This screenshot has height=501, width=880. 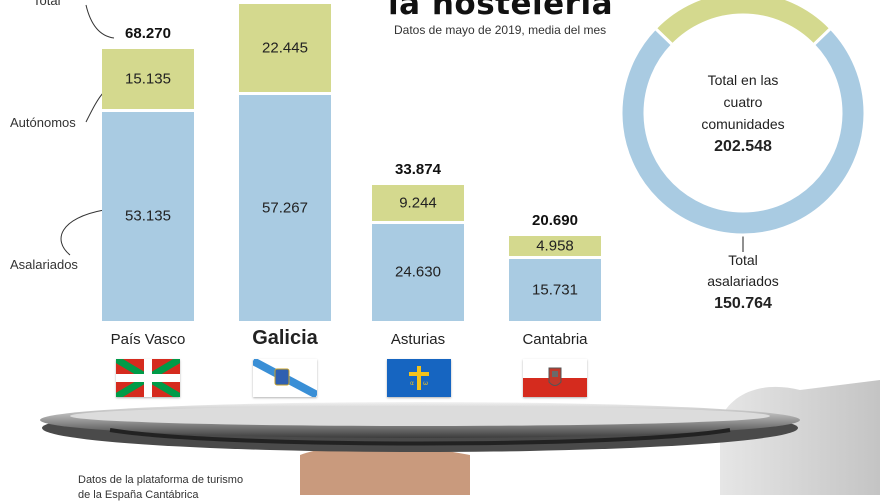 What do you see at coordinates (148, 378) in the screenshot?
I see `ikurrina-flag-icon` at bounding box center [148, 378].